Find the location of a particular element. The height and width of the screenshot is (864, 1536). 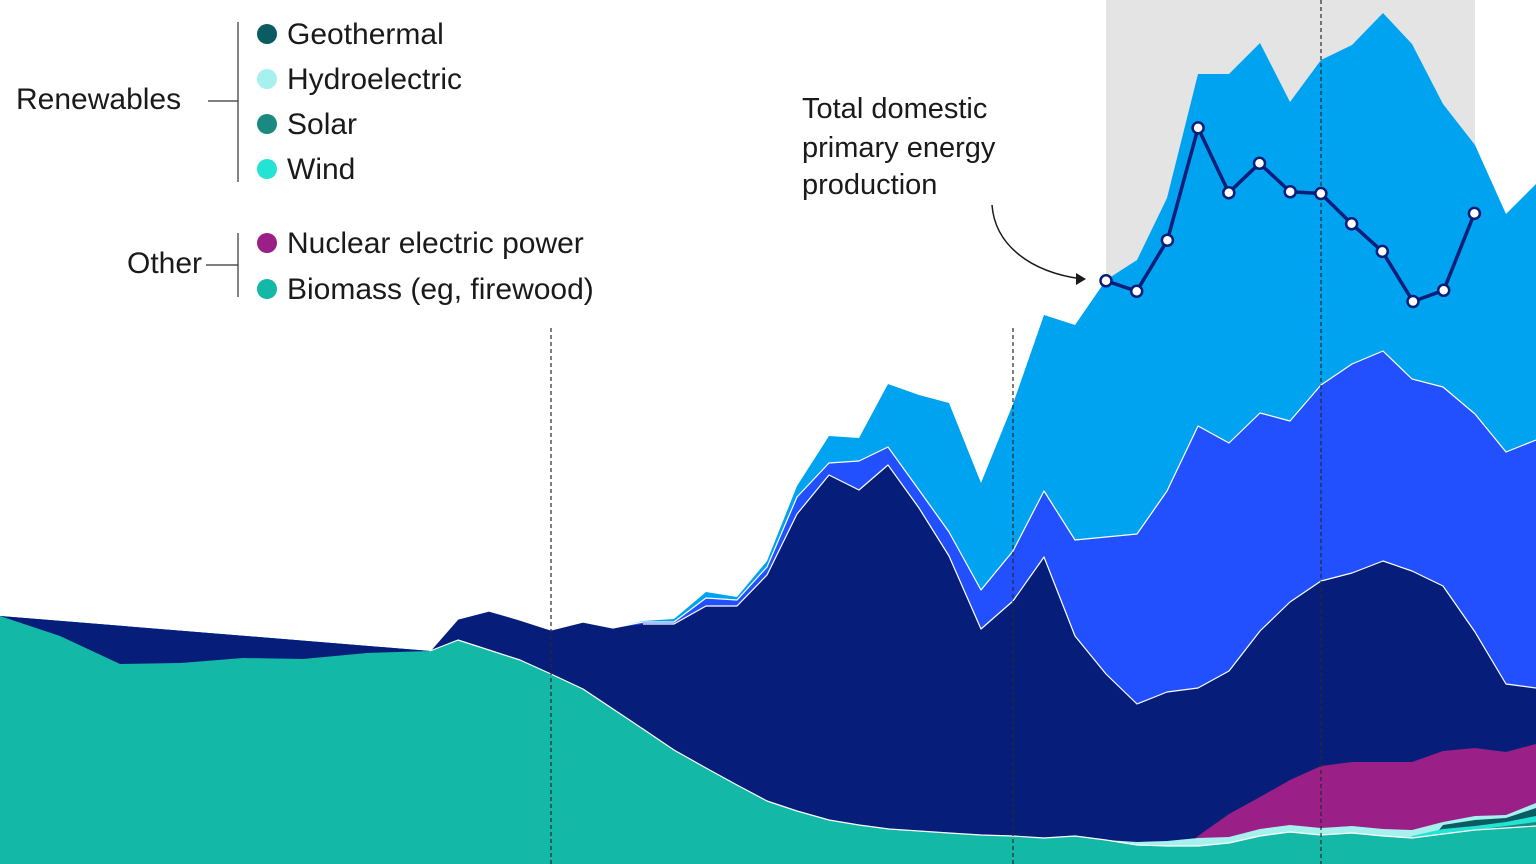

legend-swatch-nuclear is located at coordinates (267, 243).